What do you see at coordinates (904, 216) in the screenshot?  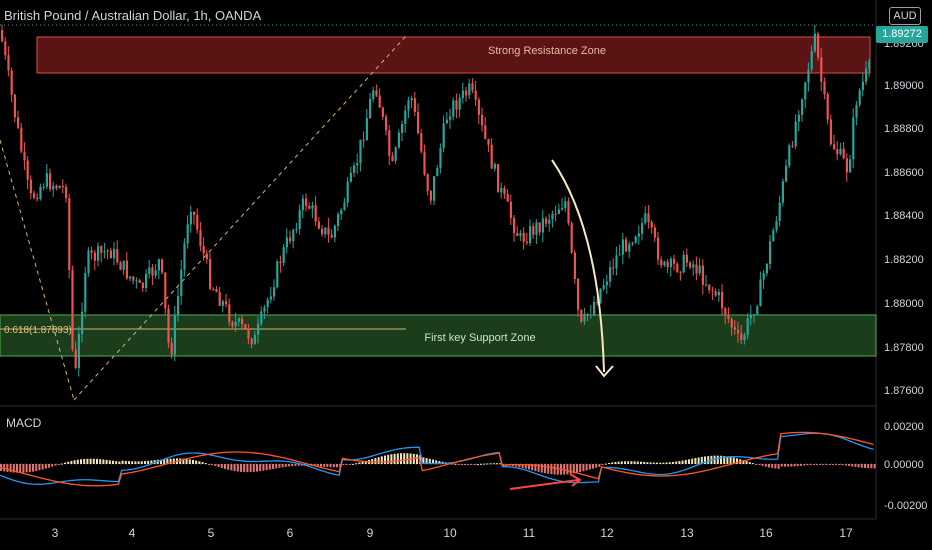 I see `price-tick-label: 1.88400` at bounding box center [904, 216].